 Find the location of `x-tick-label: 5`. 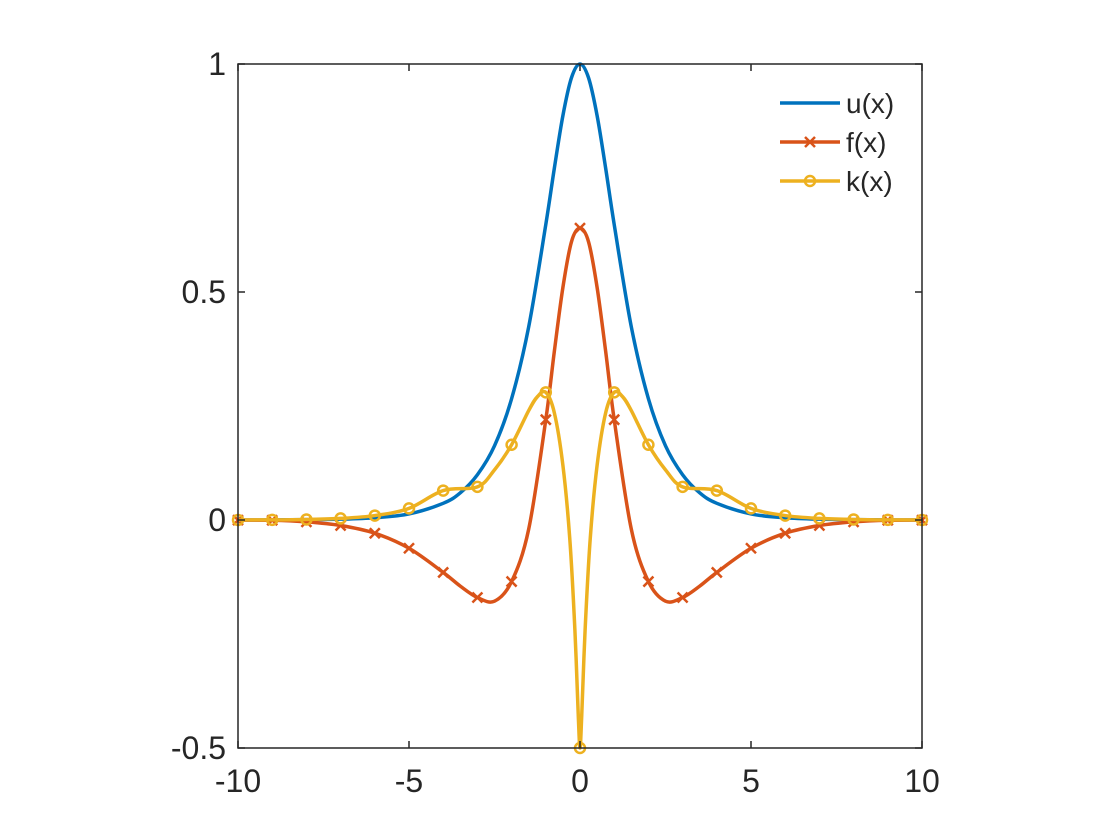

x-tick-label: 5 is located at coordinates (751, 781).